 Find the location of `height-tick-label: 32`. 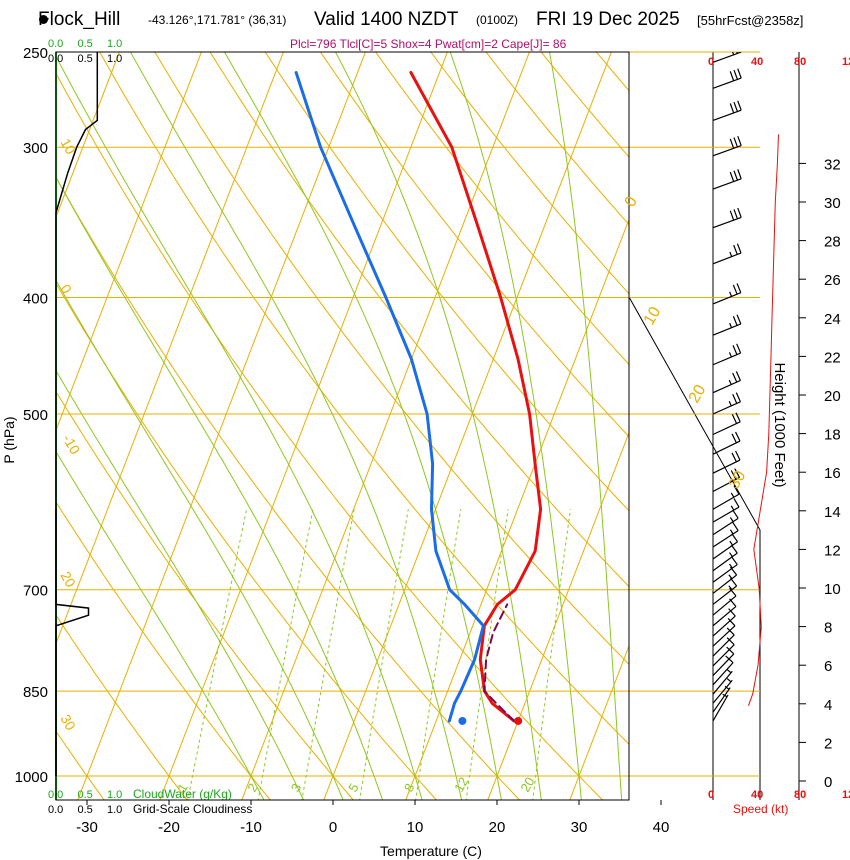

height-tick-label: 32 is located at coordinates (832, 164).